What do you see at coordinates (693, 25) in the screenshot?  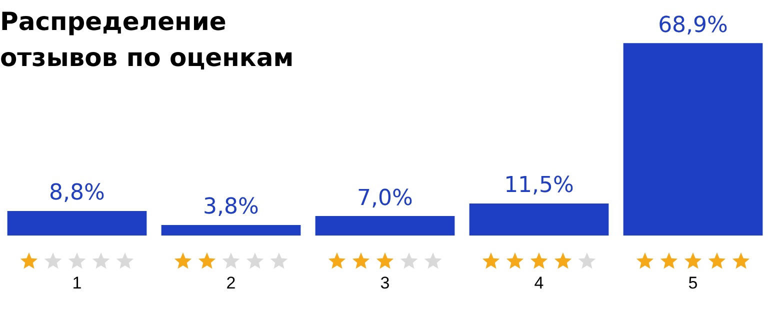 I see `data-label: 68,9%` at bounding box center [693, 25].